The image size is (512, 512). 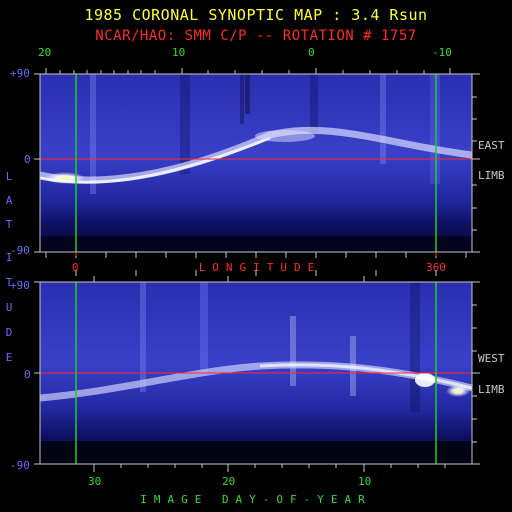 I want to click on lat-axis-letter: L, so click(x=9, y=176).